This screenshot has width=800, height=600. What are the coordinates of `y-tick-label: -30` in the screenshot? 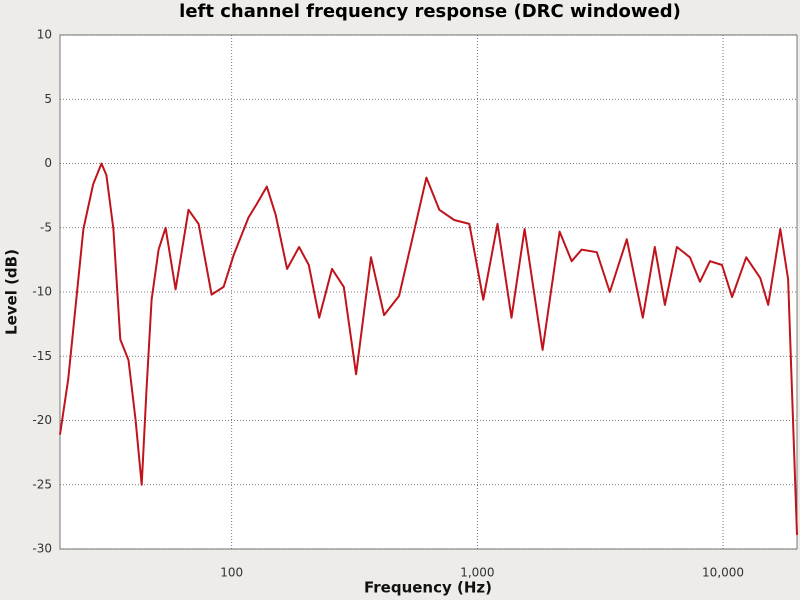 It's located at (42, 549).